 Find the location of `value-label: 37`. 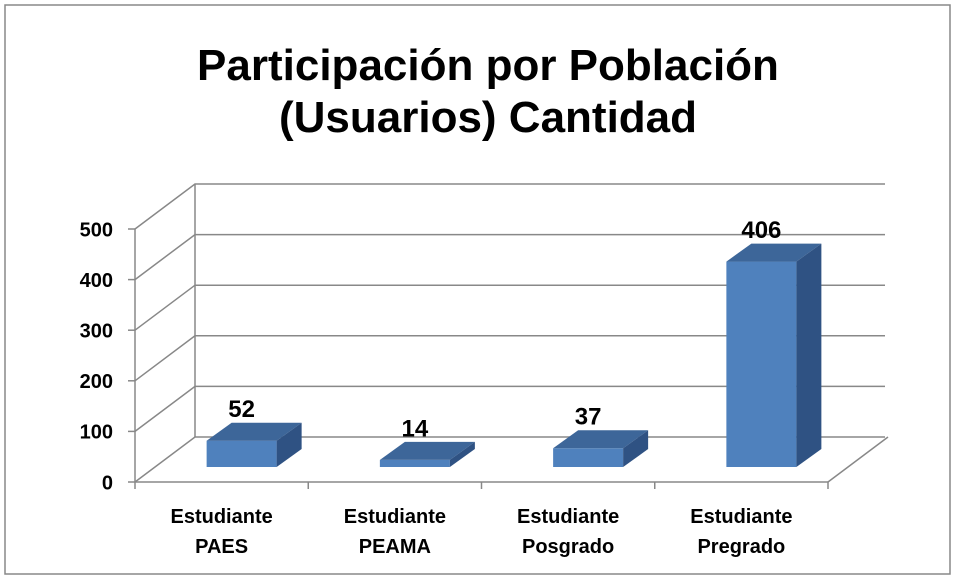

value-label: 37 is located at coordinates (588, 417).